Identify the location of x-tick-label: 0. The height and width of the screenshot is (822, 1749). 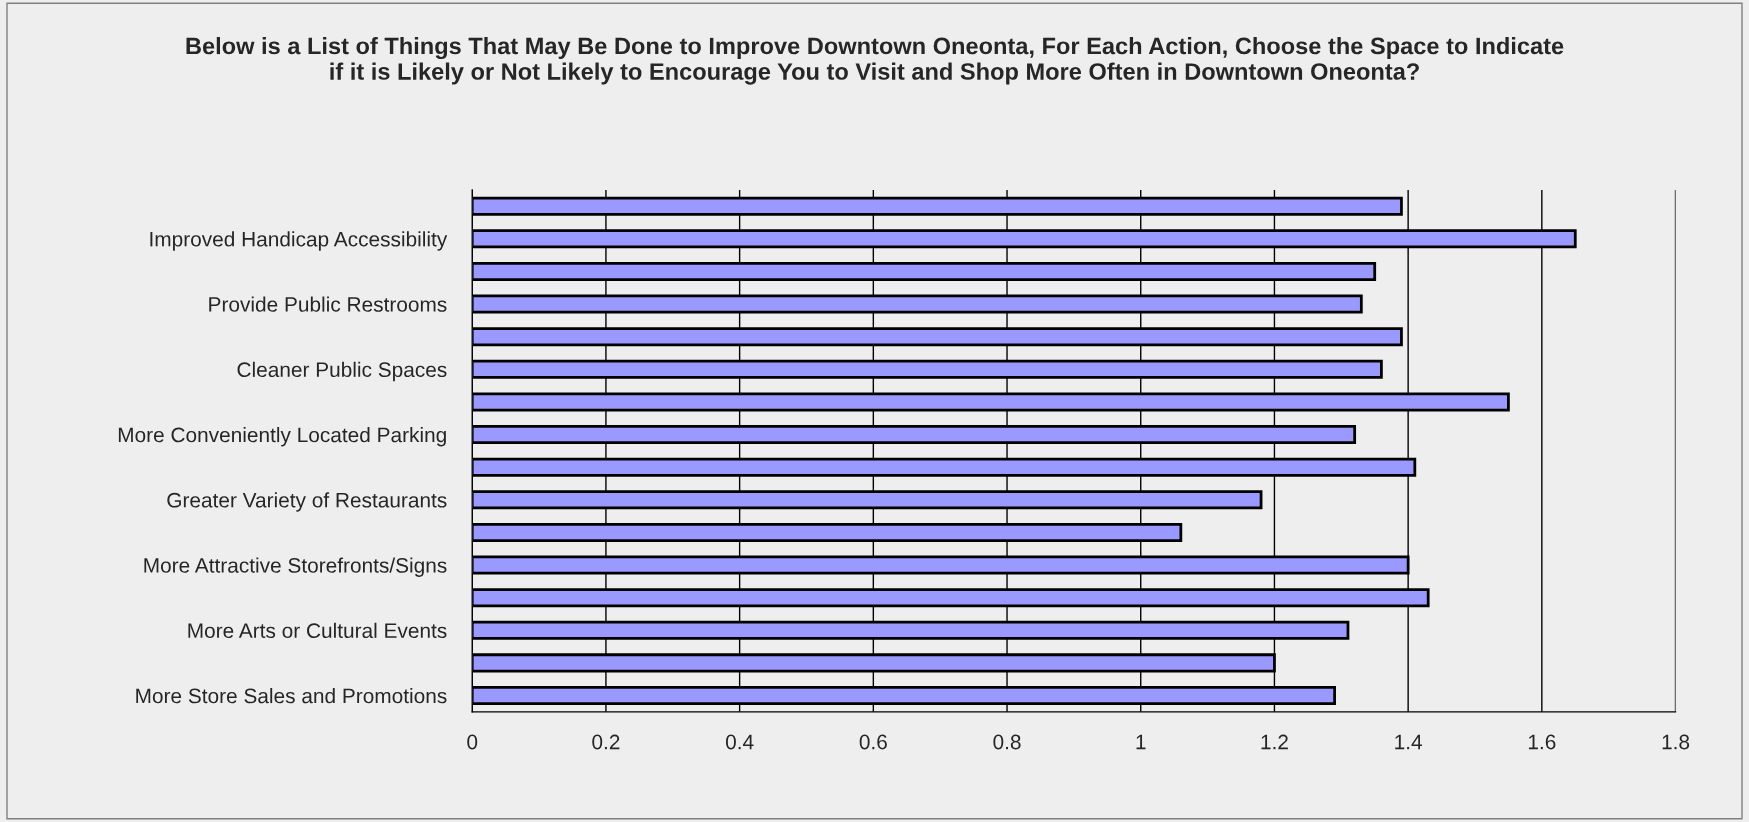
(472, 742).